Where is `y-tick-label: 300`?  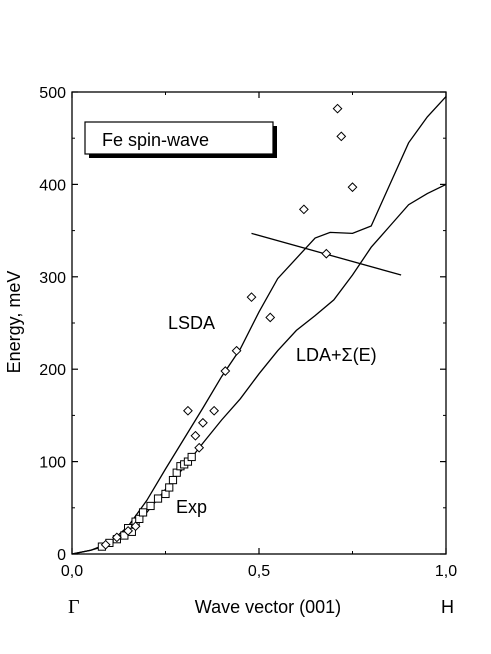
y-tick-label: 300 is located at coordinates (52, 278).